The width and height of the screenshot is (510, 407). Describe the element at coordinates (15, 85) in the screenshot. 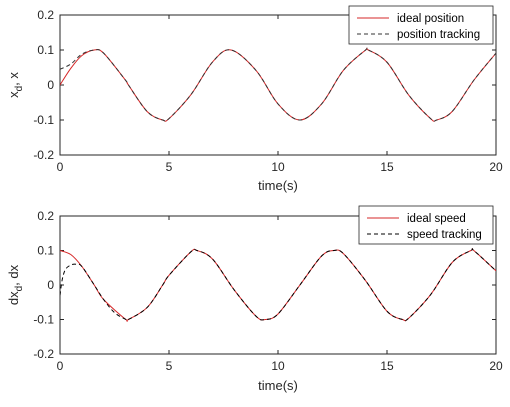

I see `y-axis-label: xd, x` at that location.